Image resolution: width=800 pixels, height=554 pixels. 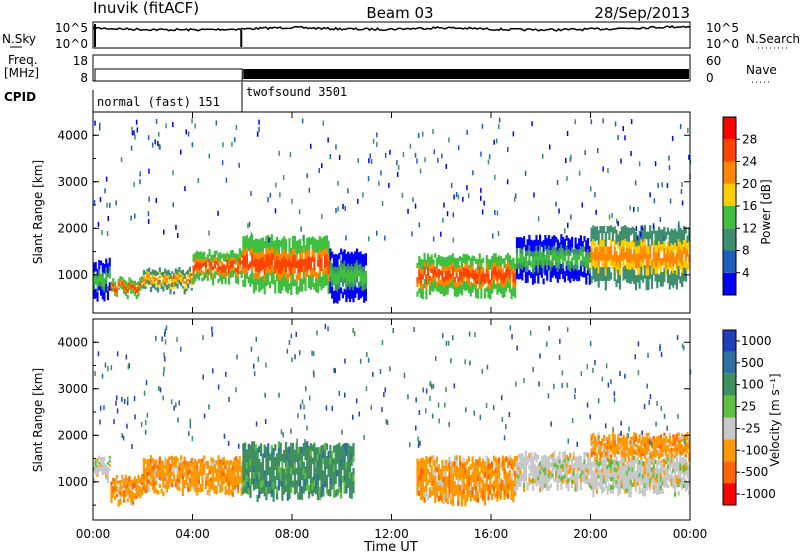 What do you see at coordinates (722, 44) in the screenshot?
I see `noise-right-tick-bottom: 10^0` at bounding box center [722, 44].